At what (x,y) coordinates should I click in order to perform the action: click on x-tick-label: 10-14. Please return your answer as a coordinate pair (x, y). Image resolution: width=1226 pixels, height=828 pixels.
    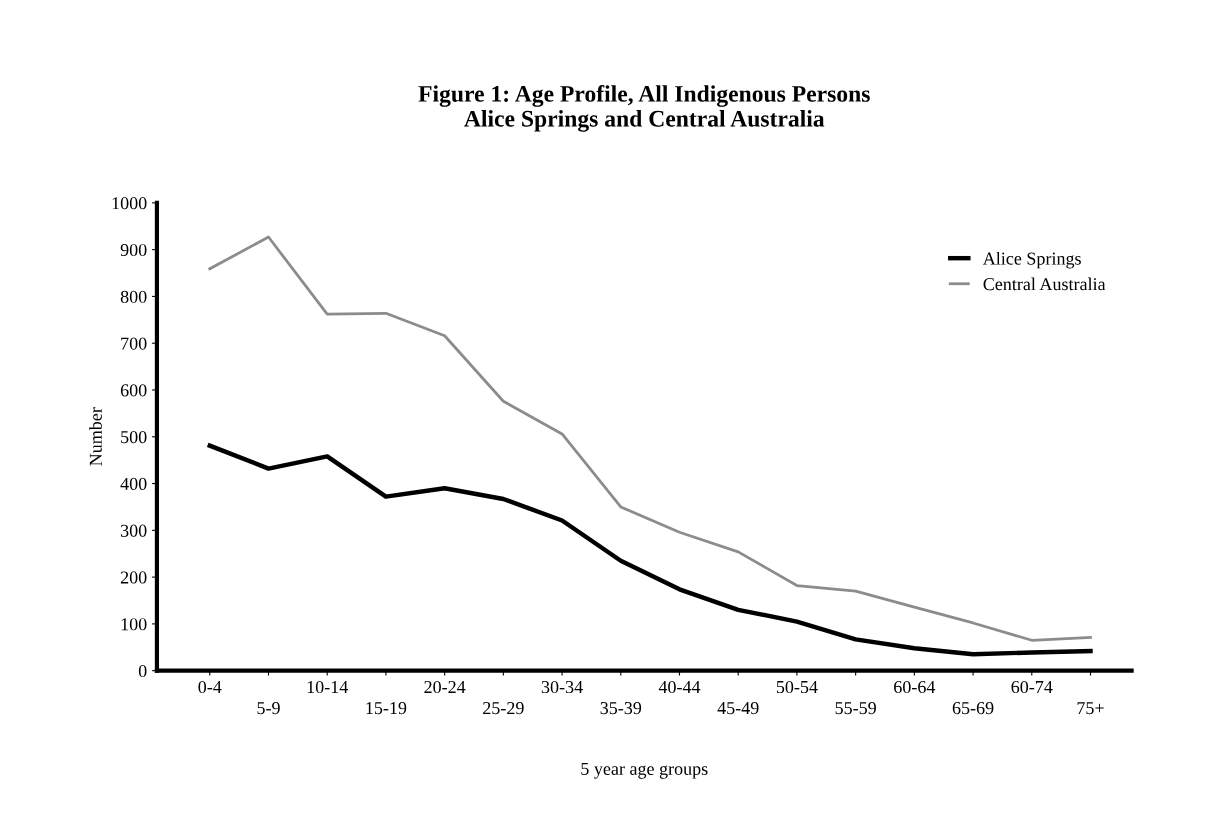
    Looking at the image, I should click on (327, 687).